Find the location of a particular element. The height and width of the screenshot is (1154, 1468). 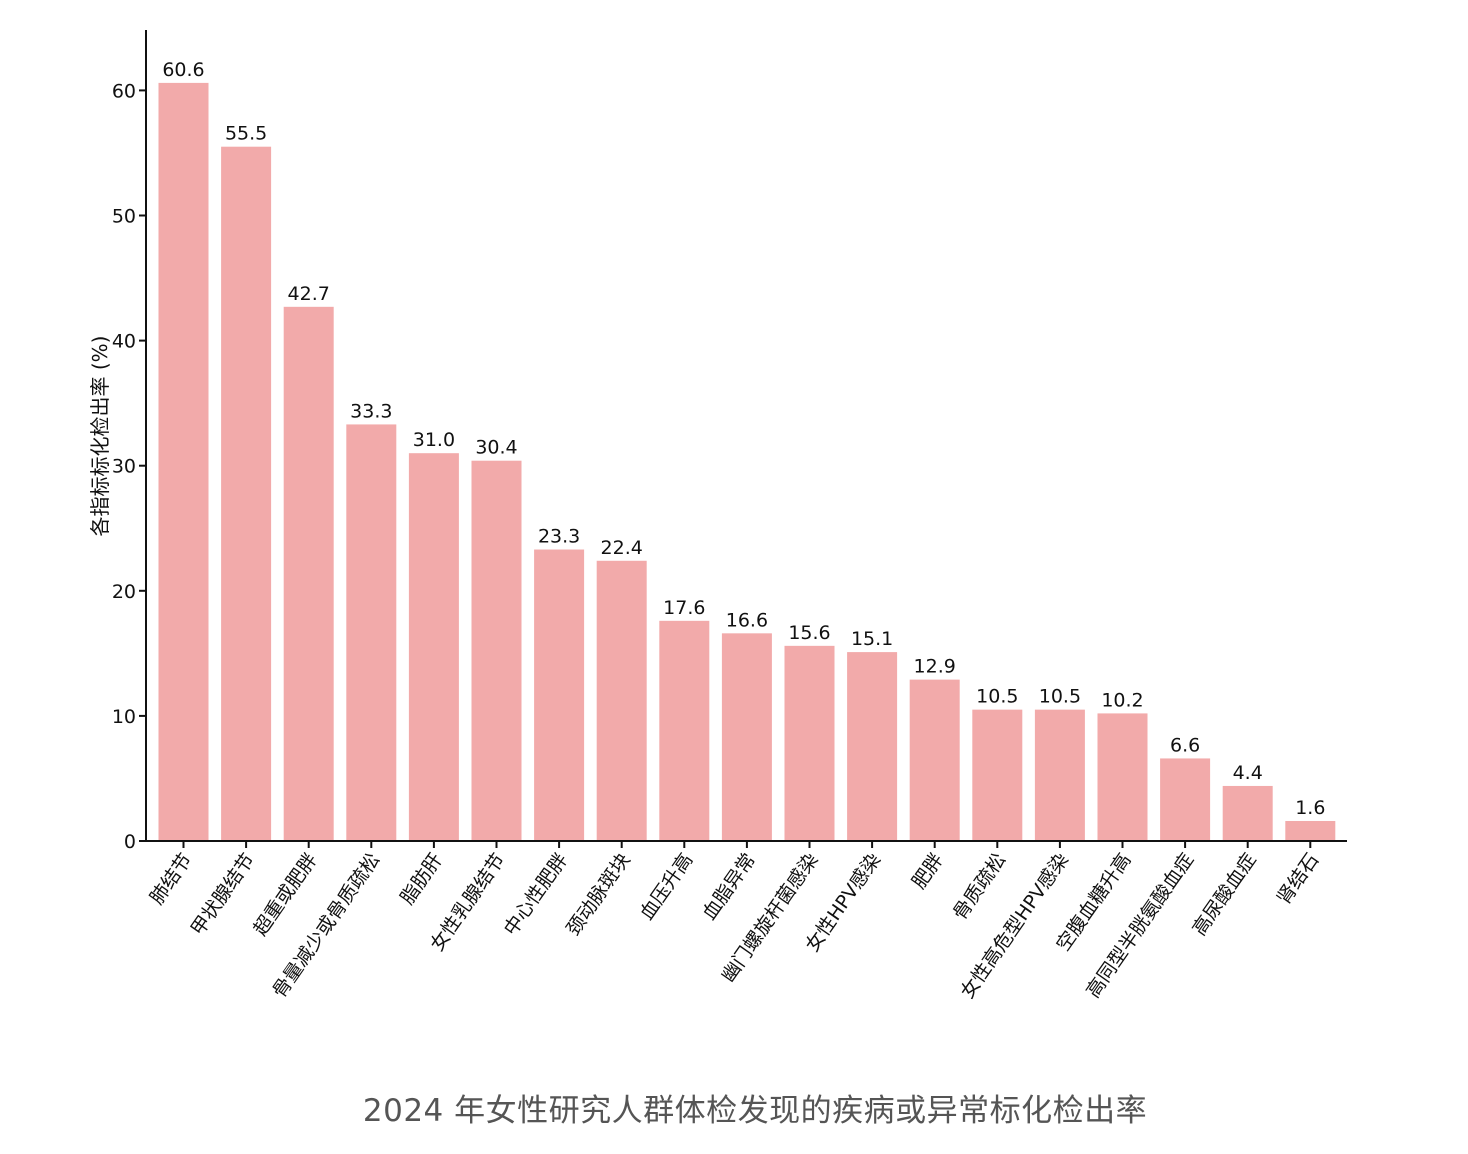

bar-value-label: 42.7 is located at coordinates (309, 294).